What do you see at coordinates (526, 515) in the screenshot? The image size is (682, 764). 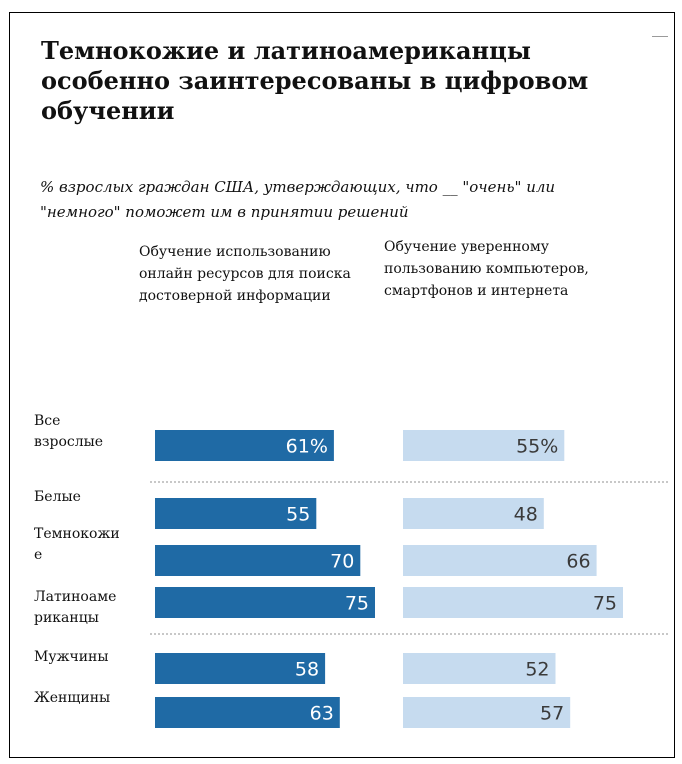 I see `bar-value-label: 48` at bounding box center [526, 515].